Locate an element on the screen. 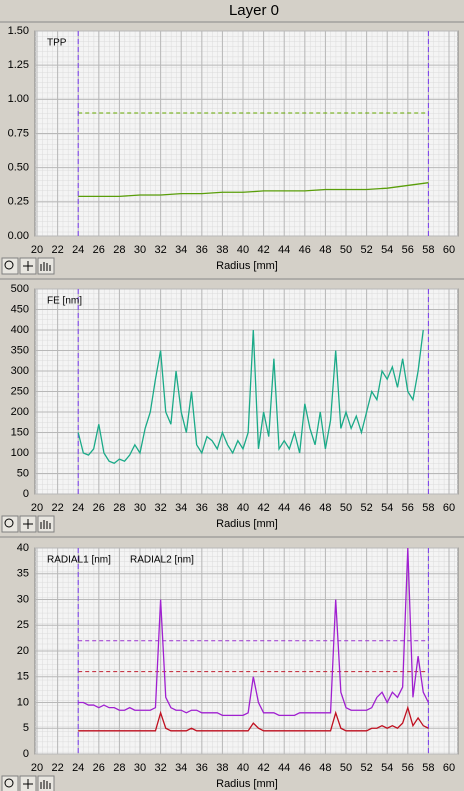 Image resolution: width=464 pixels, height=791 pixels. y-tick-label: 0.00 is located at coordinates (18, 236).